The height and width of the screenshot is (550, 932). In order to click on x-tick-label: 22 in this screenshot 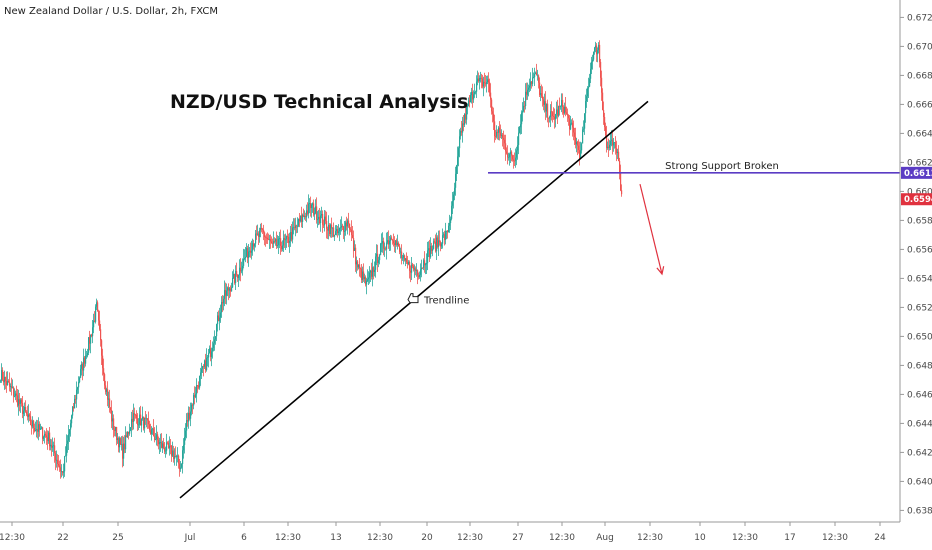, I will do `click(62, 538)`.